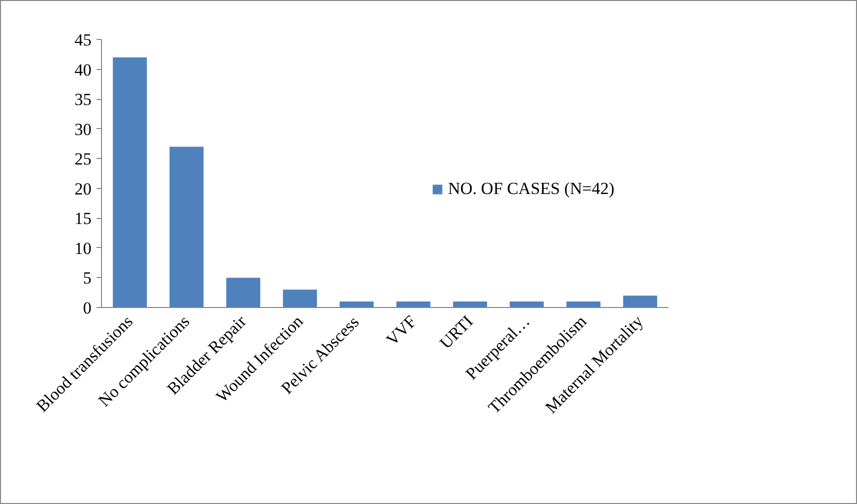  Describe the element at coordinates (531, 189) in the screenshot. I see `legend-label: NO. OF CASES (N=42)` at that location.